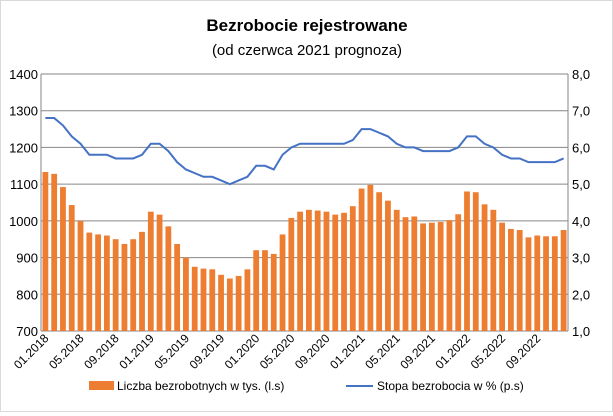  What do you see at coordinates (66, 351) in the screenshot?
I see `x-tick-label: 05.2018` at bounding box center [66, 351].